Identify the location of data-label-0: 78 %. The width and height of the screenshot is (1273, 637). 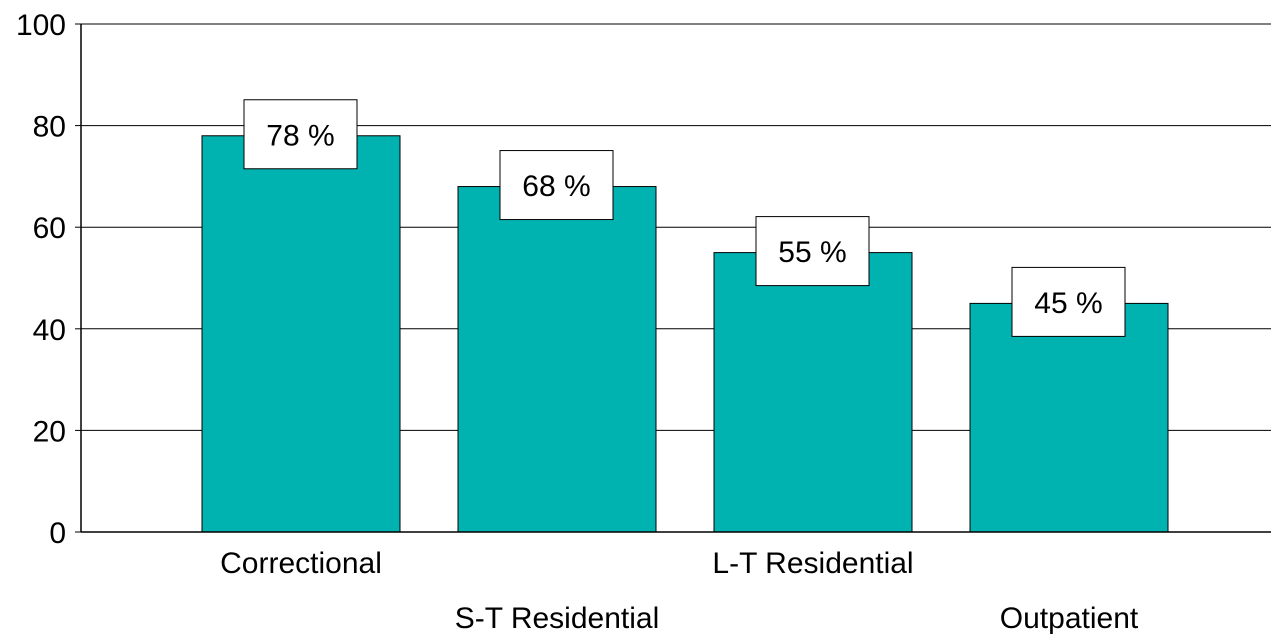
(300, 135).